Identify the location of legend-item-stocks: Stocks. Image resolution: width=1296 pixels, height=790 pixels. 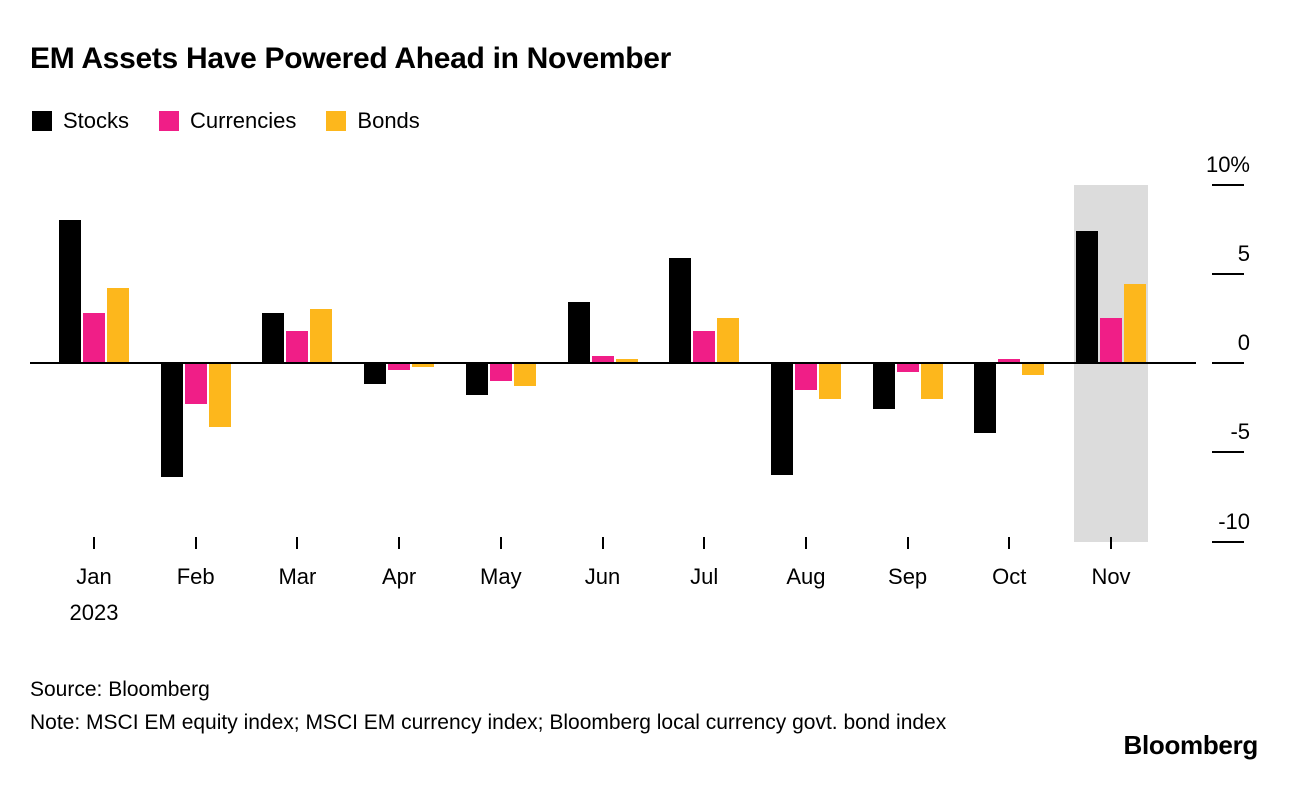
(80, 121).